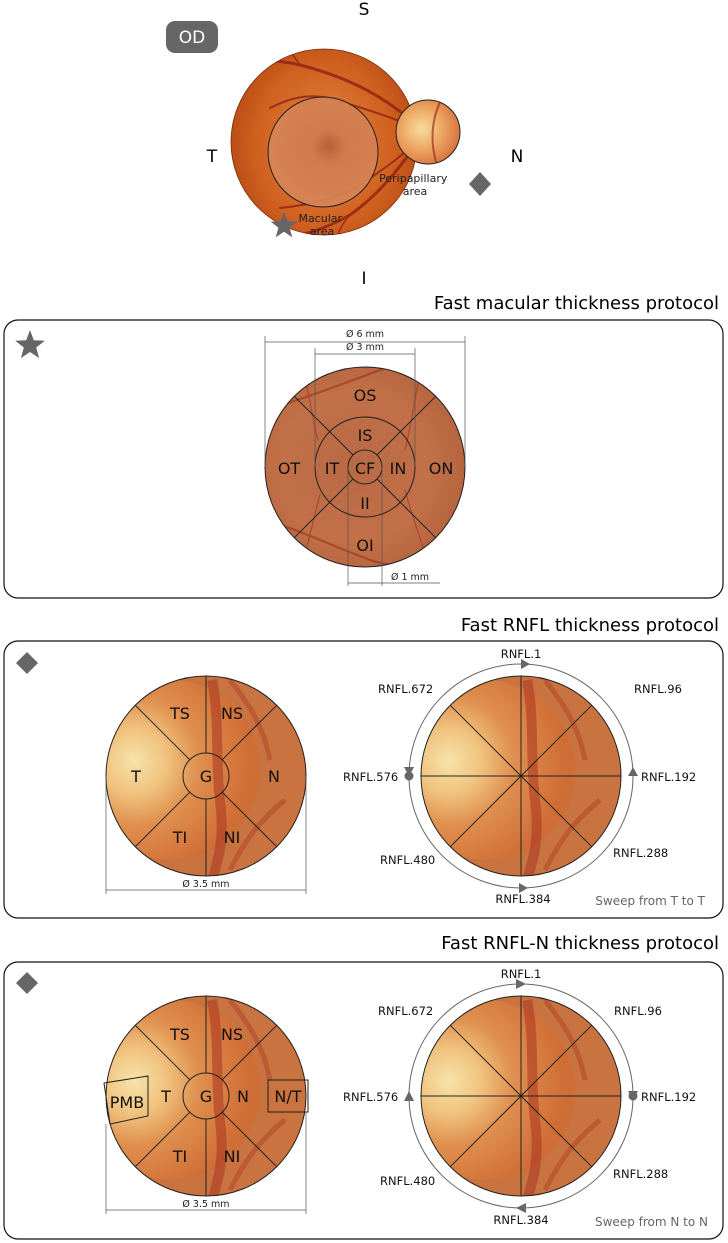 The width and height of the screenshot is (728, 1243). What do you see at coordinates (405, 689) in the screenshot?
I see `rnfl-point-672: RNFL.672` at bounding box center [405, 689].